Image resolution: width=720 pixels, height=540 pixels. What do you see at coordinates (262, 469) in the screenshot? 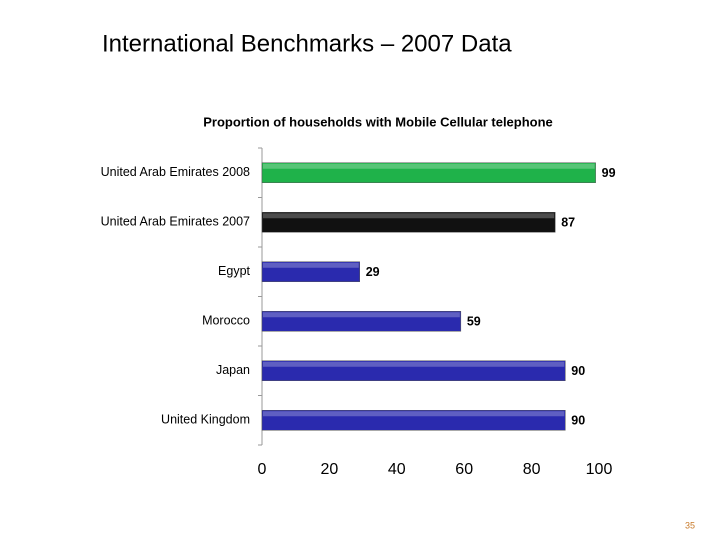
I see `x-tick-label: 0` at bounding box center [262, 469].